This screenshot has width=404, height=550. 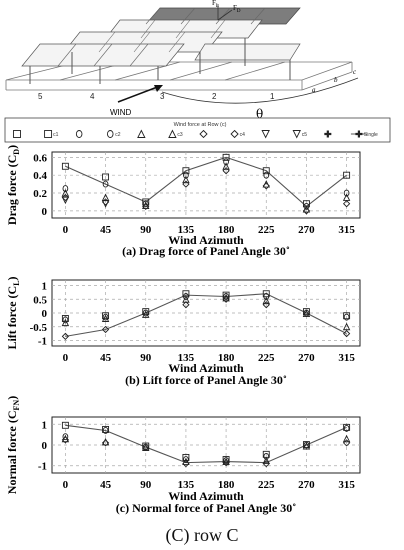 What do you see at coordinates (259, 114) in the screenshot?
I see `theta-label: θ` at bounding box center [259, 114].